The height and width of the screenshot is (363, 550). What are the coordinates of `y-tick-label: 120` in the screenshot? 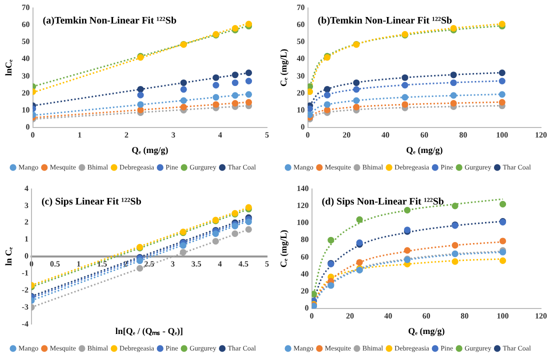 It's located at (302, 205).